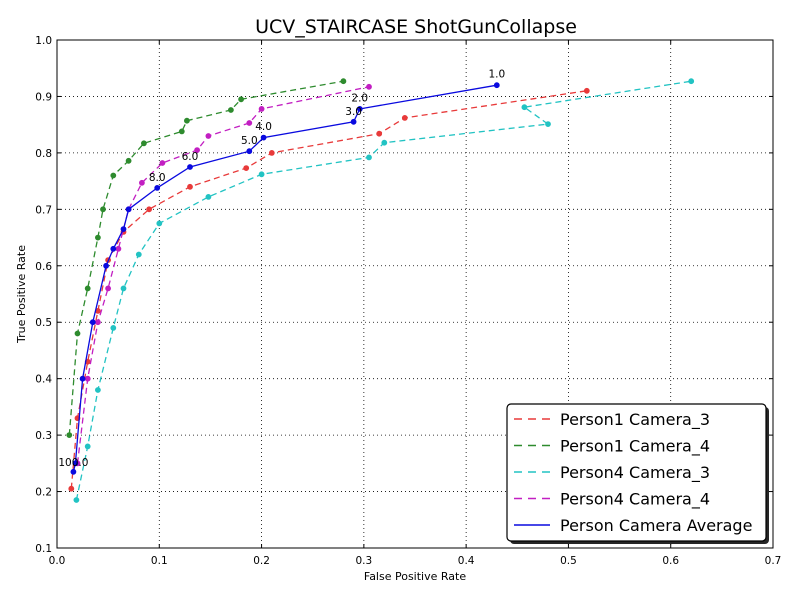 This screenshot has height=600, width=800. Describe the element at coordinates (773, 561) in the screenshot. I see `x-tick-label: 0.7` at that location.